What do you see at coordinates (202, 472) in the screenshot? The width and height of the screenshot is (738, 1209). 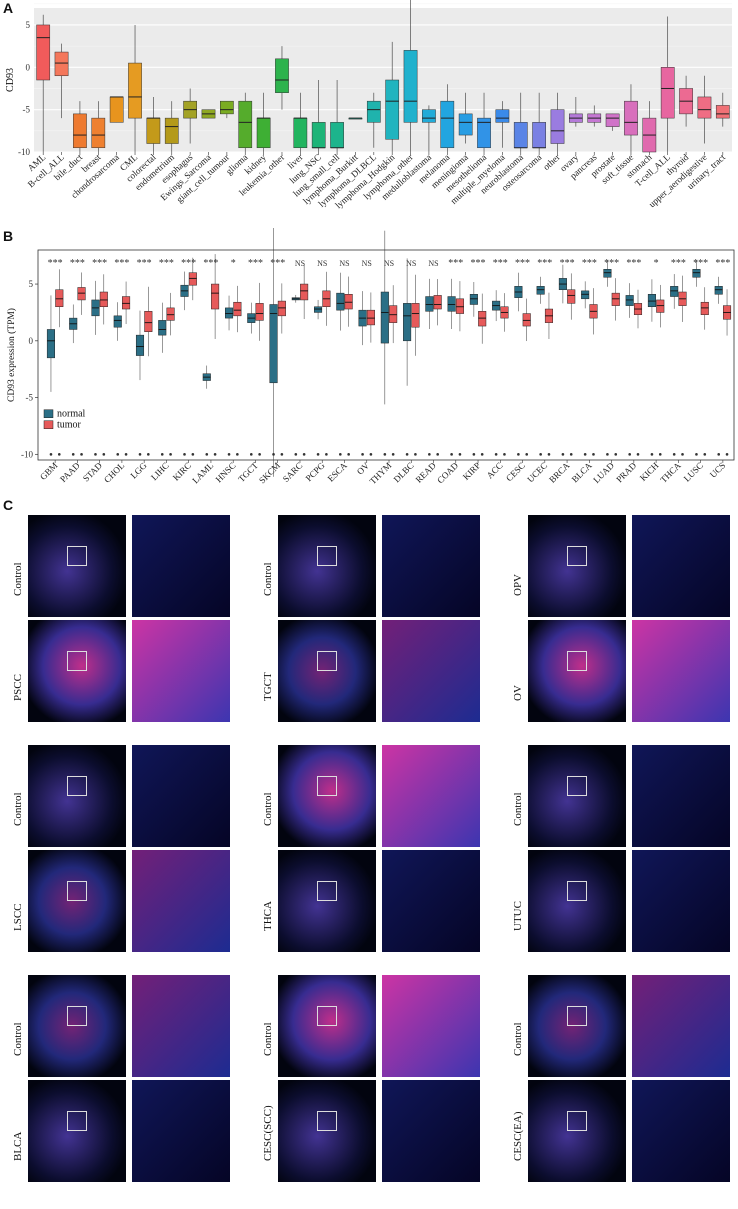 I see `x-tick-label: LAML` at bounding box center [202, 472].